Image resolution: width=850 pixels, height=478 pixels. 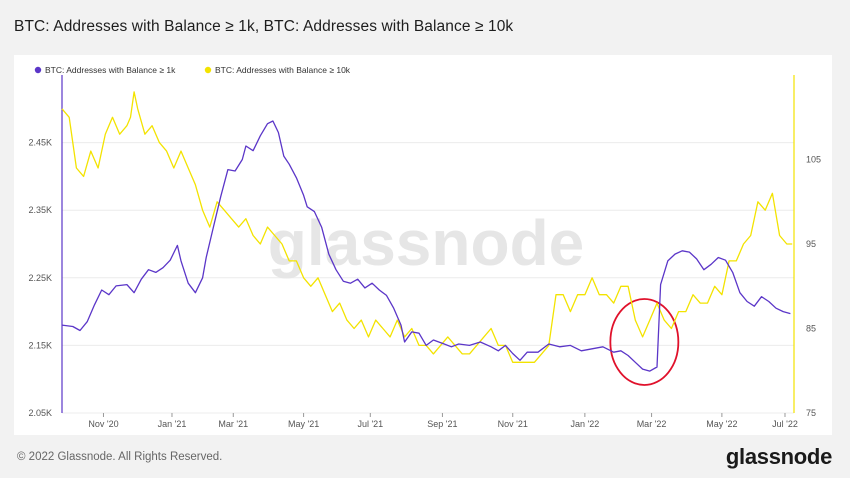 What do you see at coordinates (40, 345) in the screenshot?
I see `y-left-tick-label: 2.15K` at bounding box center [40, 345].